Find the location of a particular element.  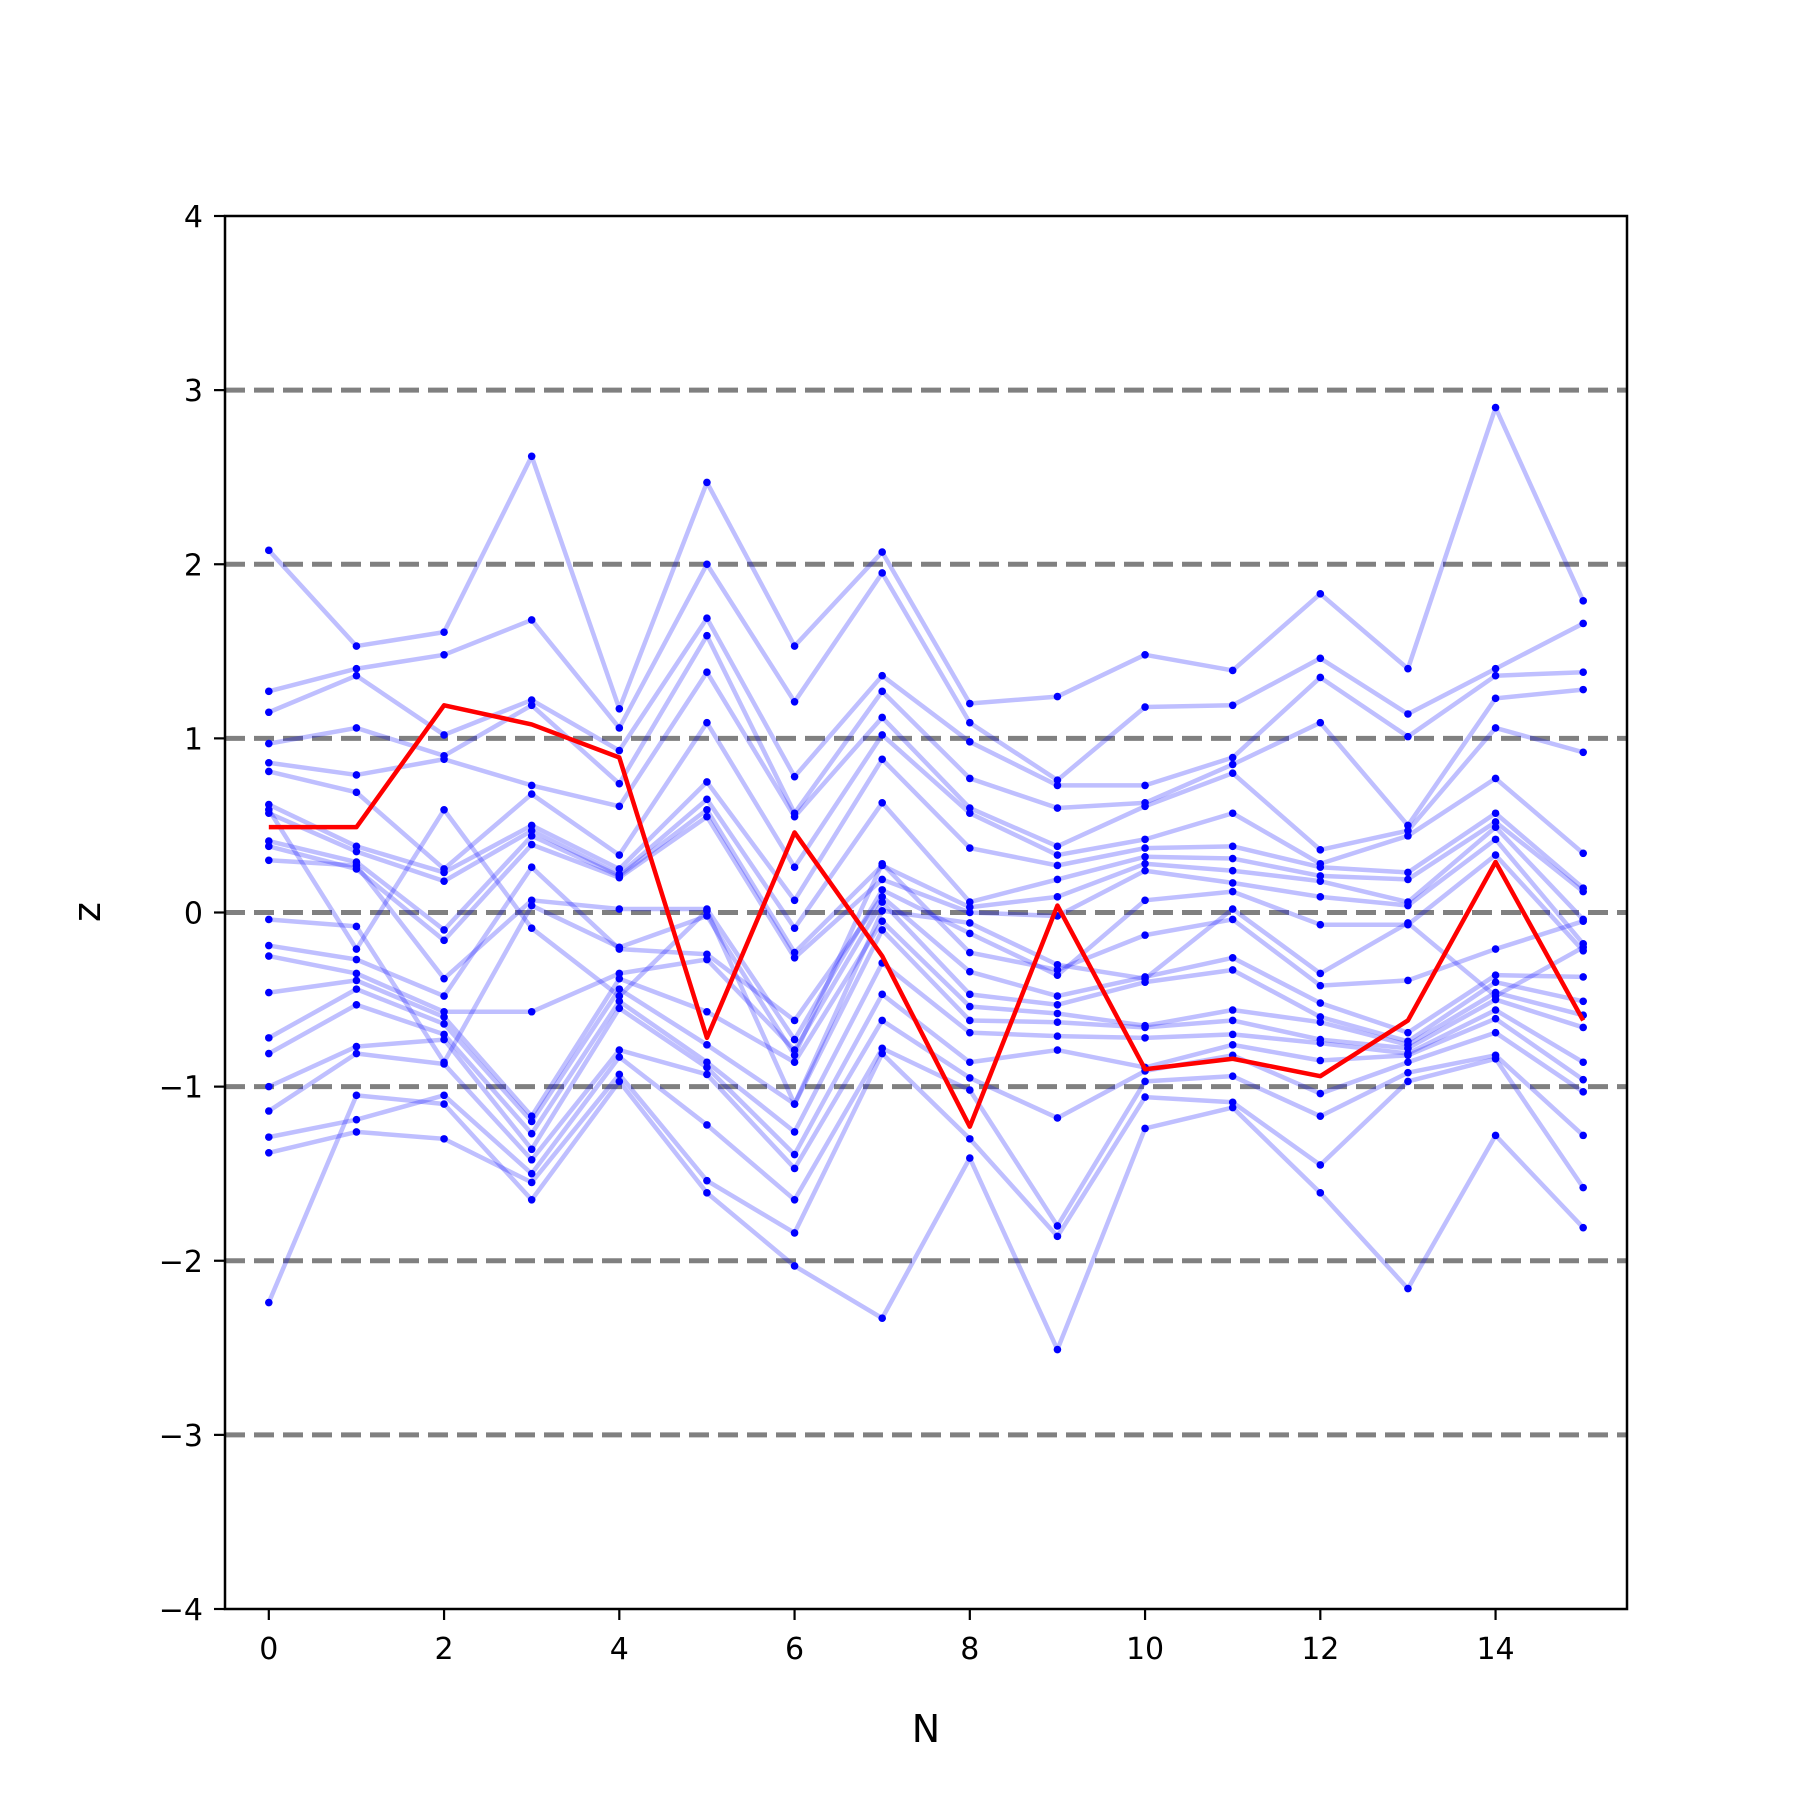

y-tick-label-0: −4 is located at coordinates (181, 1610).